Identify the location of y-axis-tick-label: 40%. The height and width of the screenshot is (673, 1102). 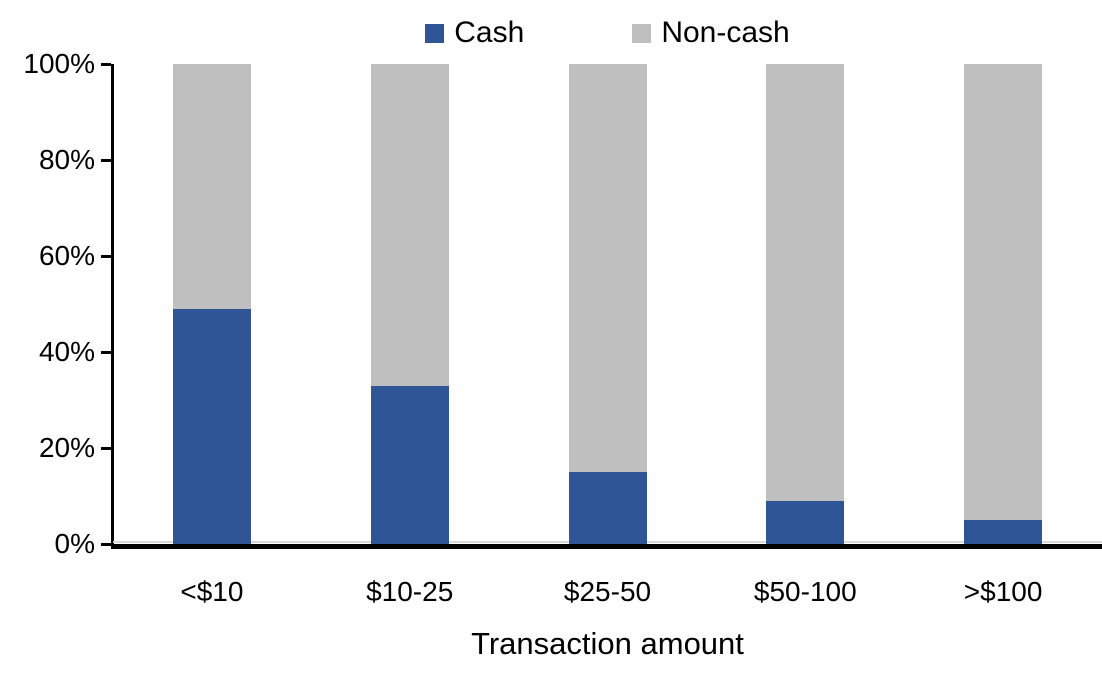
(66, 351).